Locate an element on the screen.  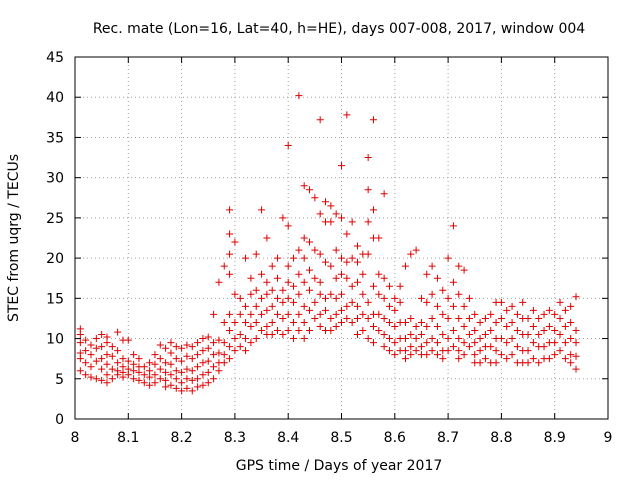
y-tick-label: 15 is located at coordinates (55, 299).